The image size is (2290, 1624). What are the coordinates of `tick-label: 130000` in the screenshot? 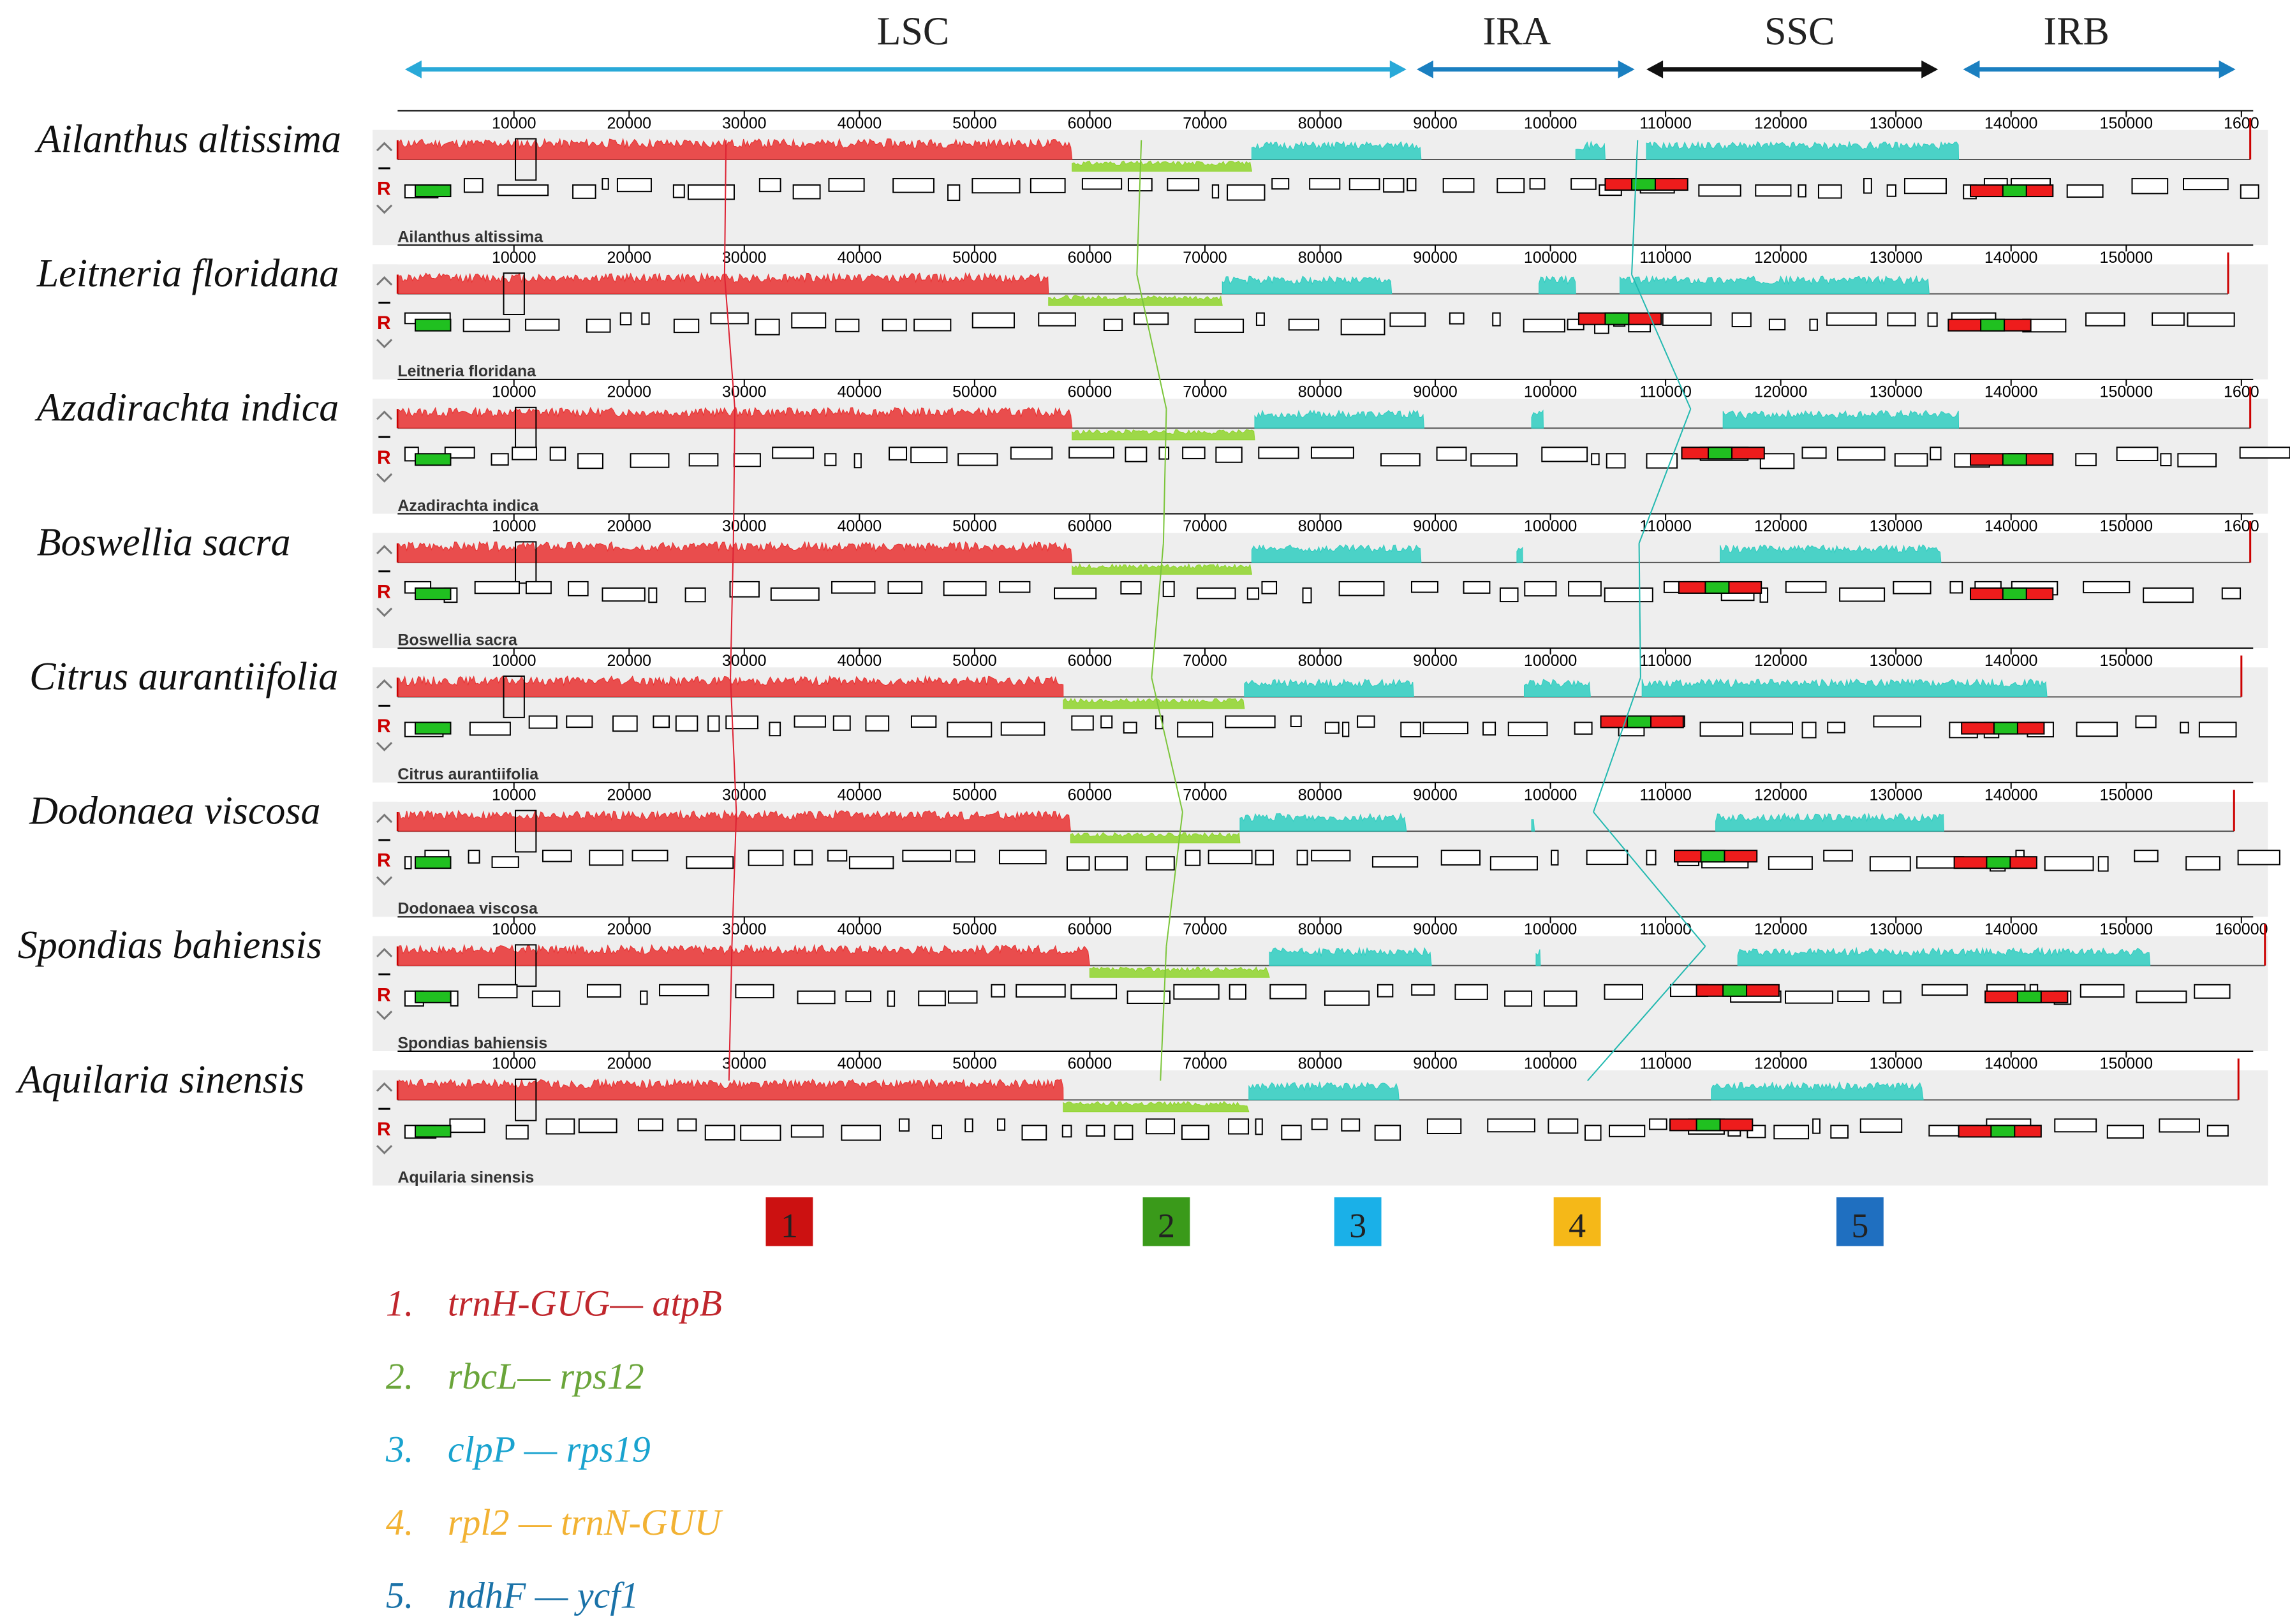 It's located at (1896, 526).